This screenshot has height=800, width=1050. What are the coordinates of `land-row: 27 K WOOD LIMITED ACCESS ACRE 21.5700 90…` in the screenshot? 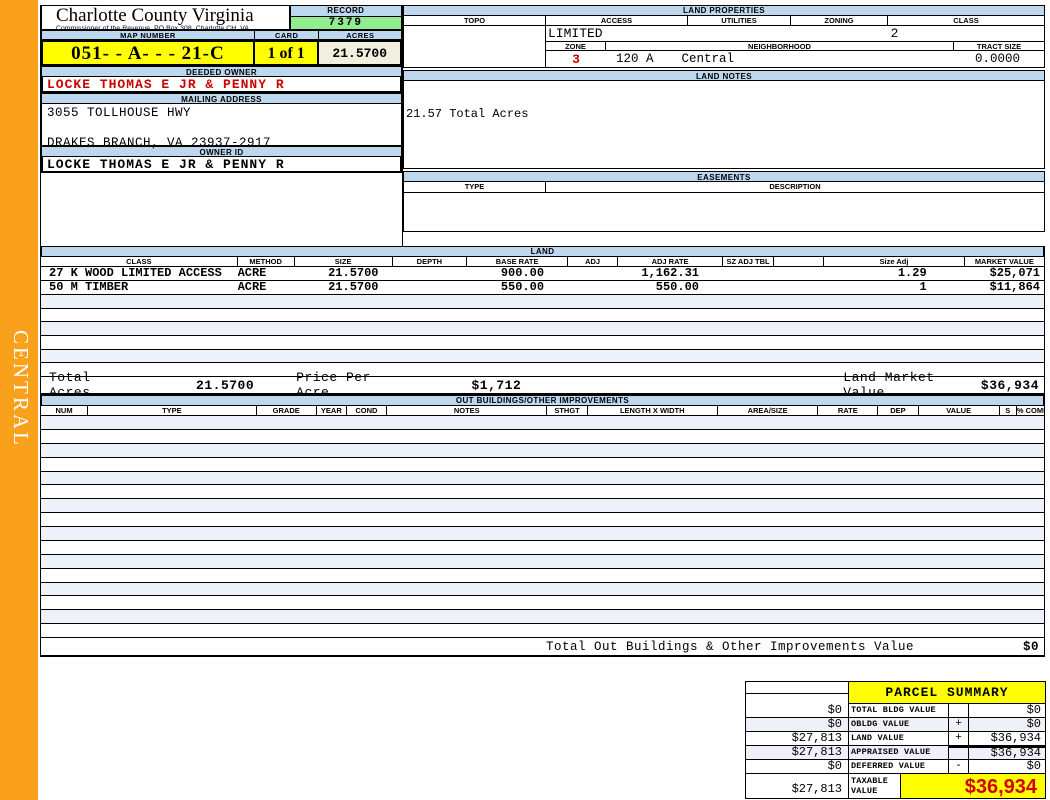 It's located at (542, 274).